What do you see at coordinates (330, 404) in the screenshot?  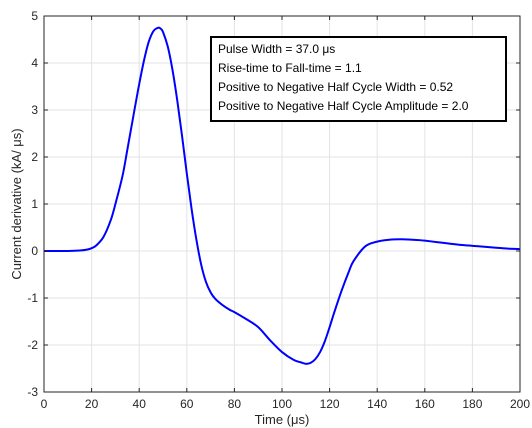 I see `x-tick-label: 120` at bounding box center [330, 404].